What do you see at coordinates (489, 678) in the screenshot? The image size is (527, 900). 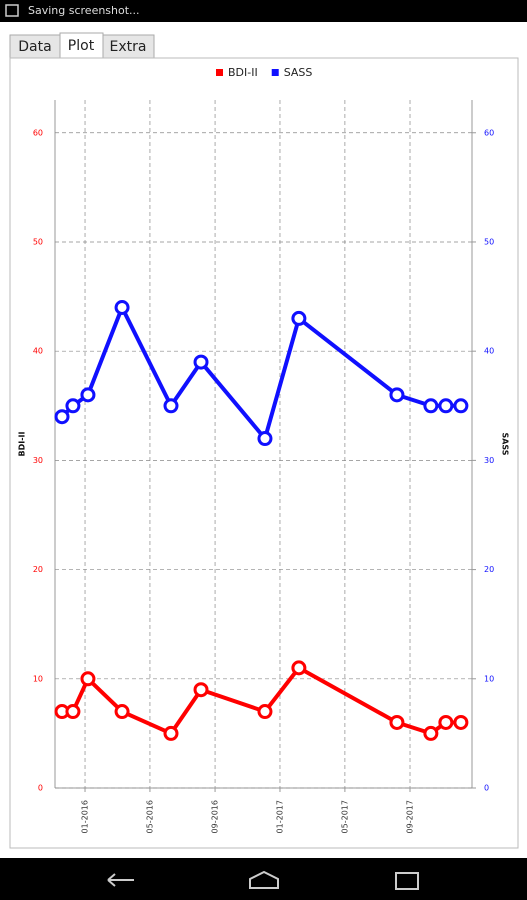 I see `y2-tick-label: 10` at bounding box center [489, 678].